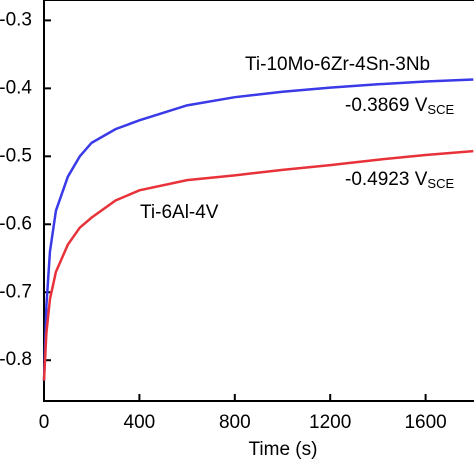 The image size is (474, 474). I want to click on x-axis-label: Time (s), so click(283, 449).